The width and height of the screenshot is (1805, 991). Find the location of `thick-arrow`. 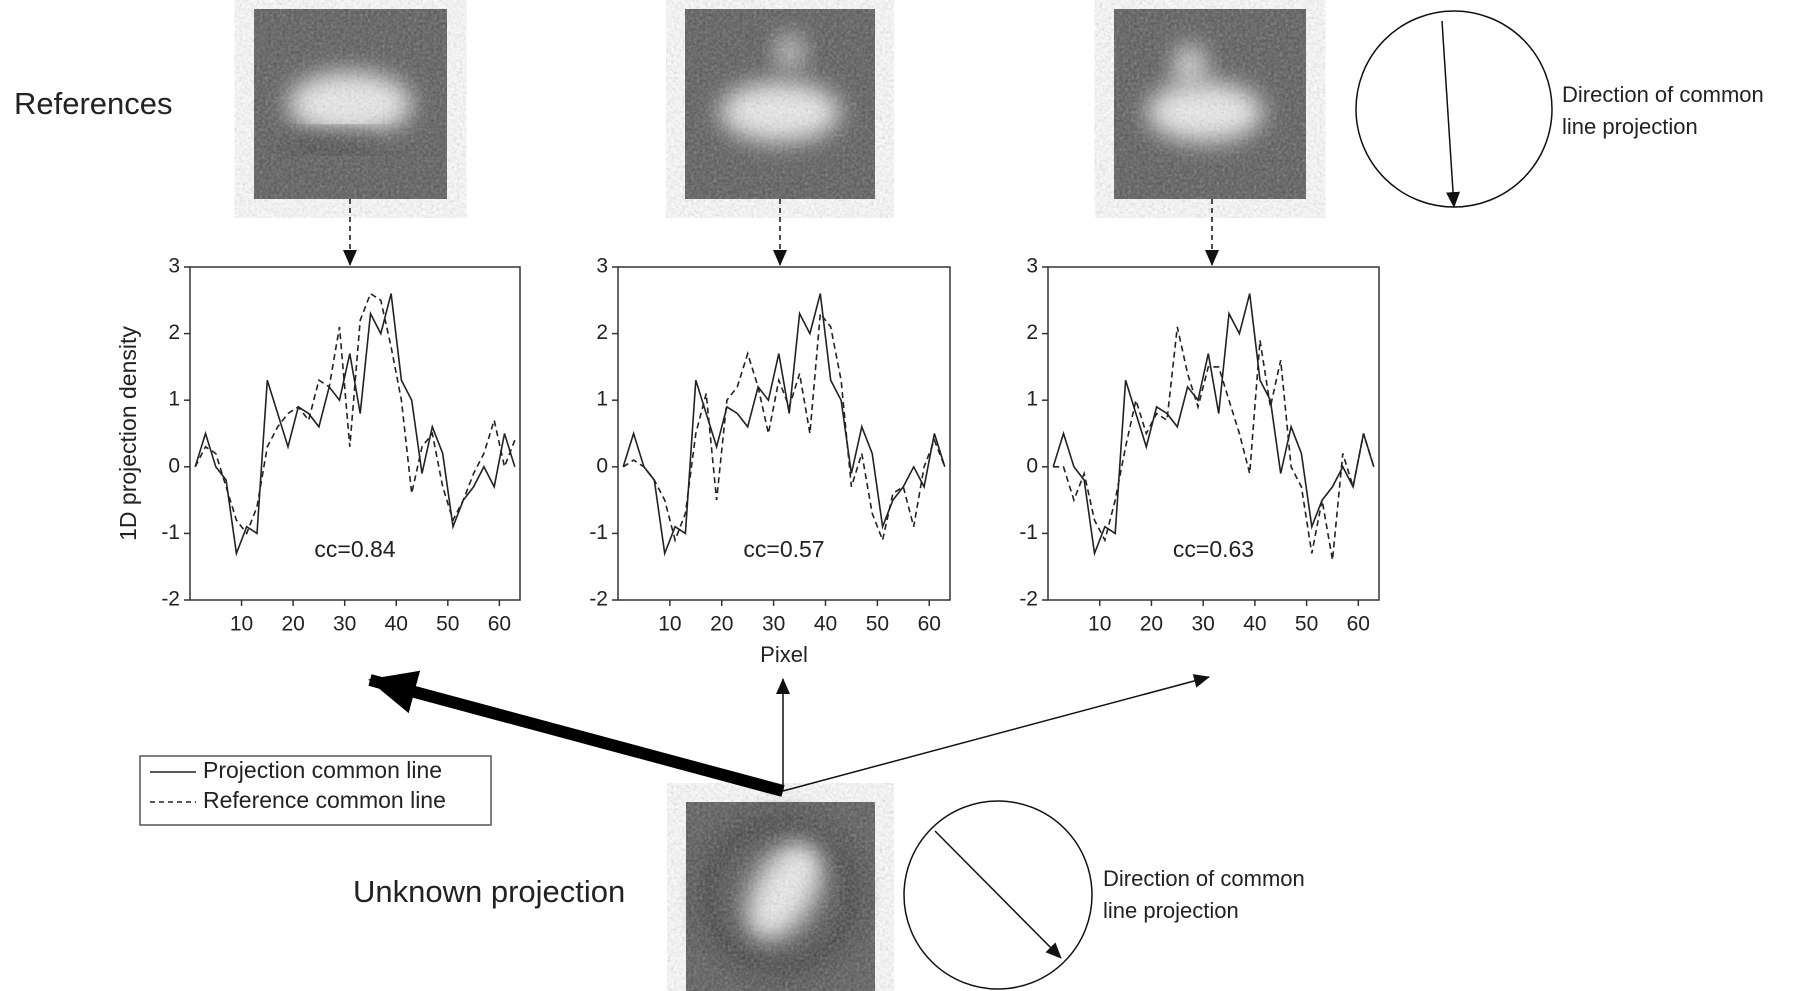

thick-arrow is located at coordinates (576, 733).